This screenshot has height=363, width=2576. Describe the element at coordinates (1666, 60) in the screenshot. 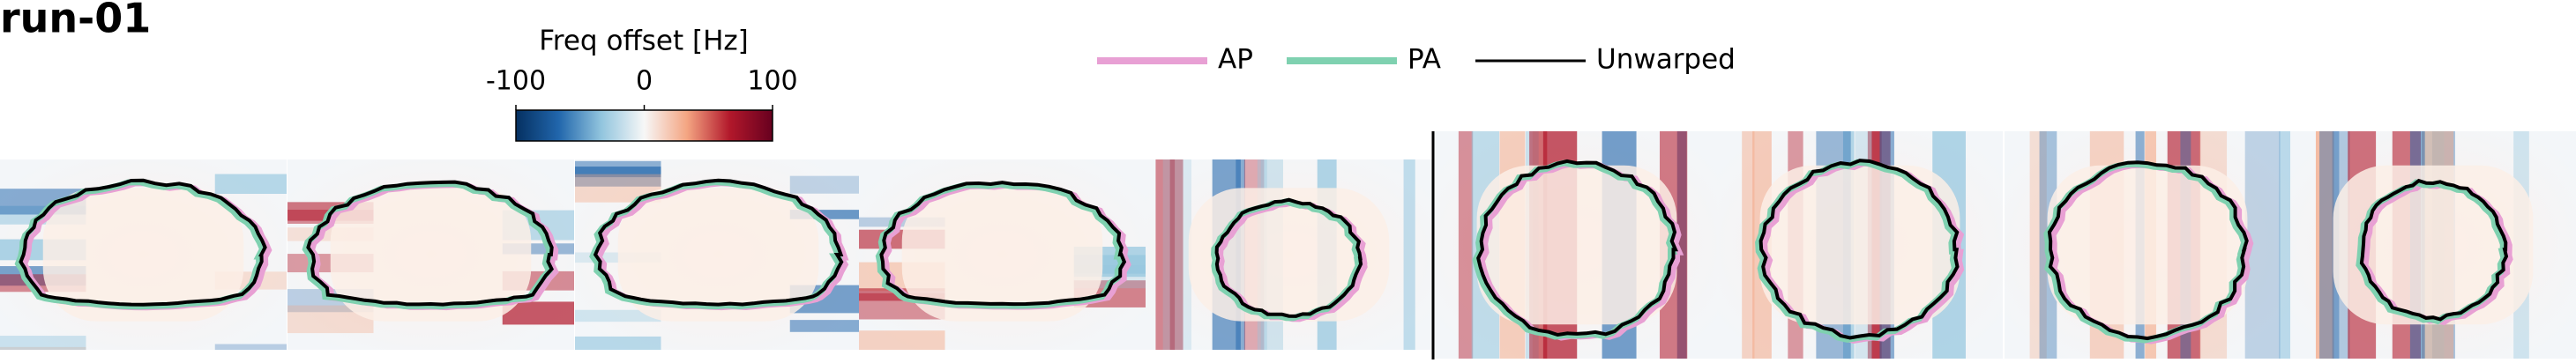

I see `legend-label: Unwarped` at that location.